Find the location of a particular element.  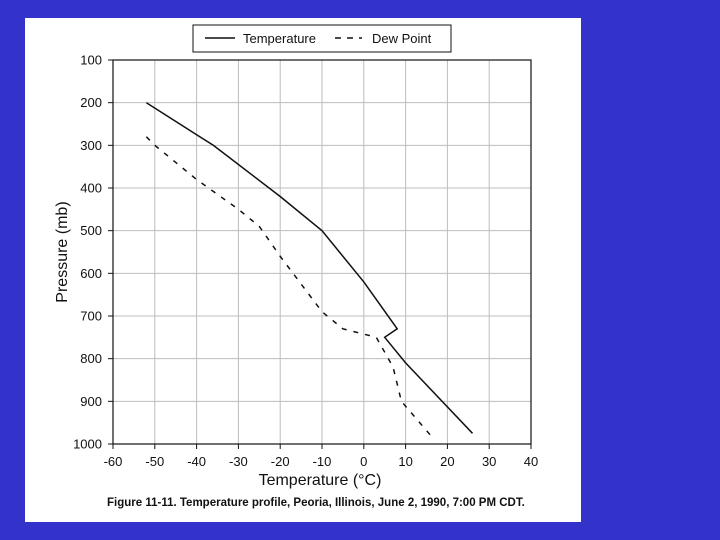

y-tick-label: 600 is located at coordinates (91, 273).